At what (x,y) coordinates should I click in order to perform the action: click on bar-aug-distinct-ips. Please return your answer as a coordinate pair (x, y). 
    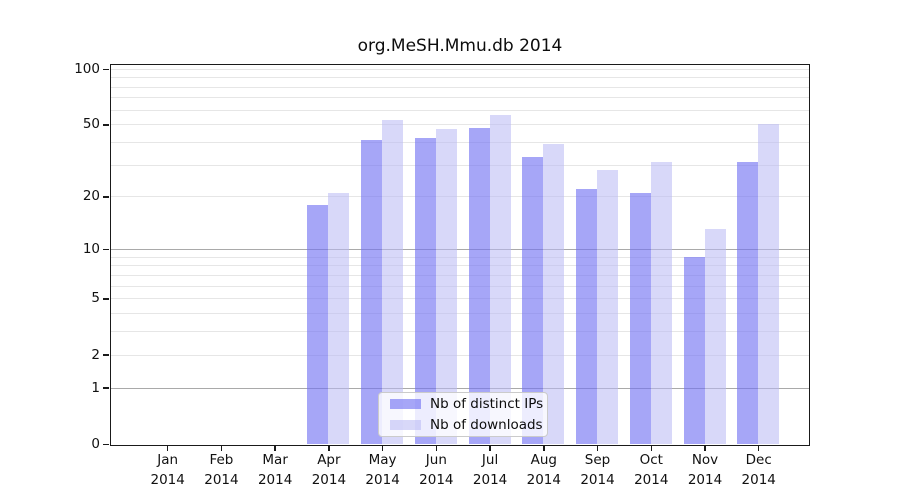
    Looking at the image, I should click on (533, 300).